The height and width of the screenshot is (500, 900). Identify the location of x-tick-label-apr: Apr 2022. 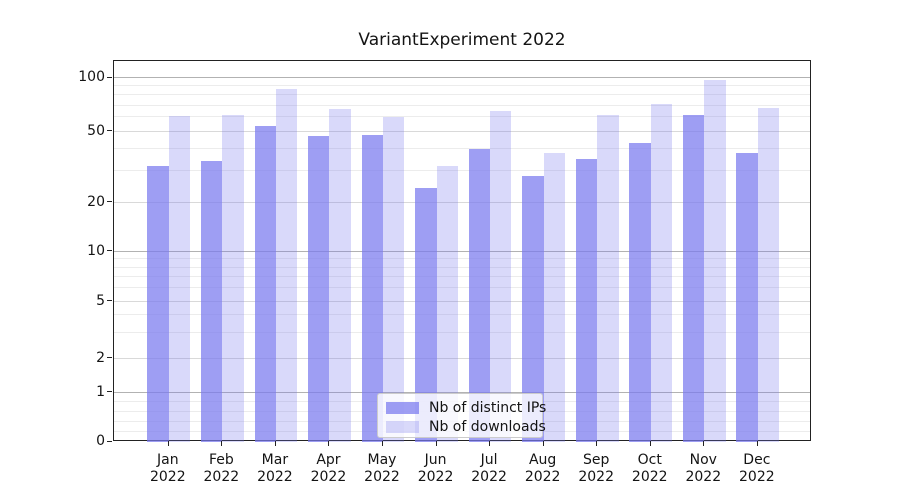
(328, 469).